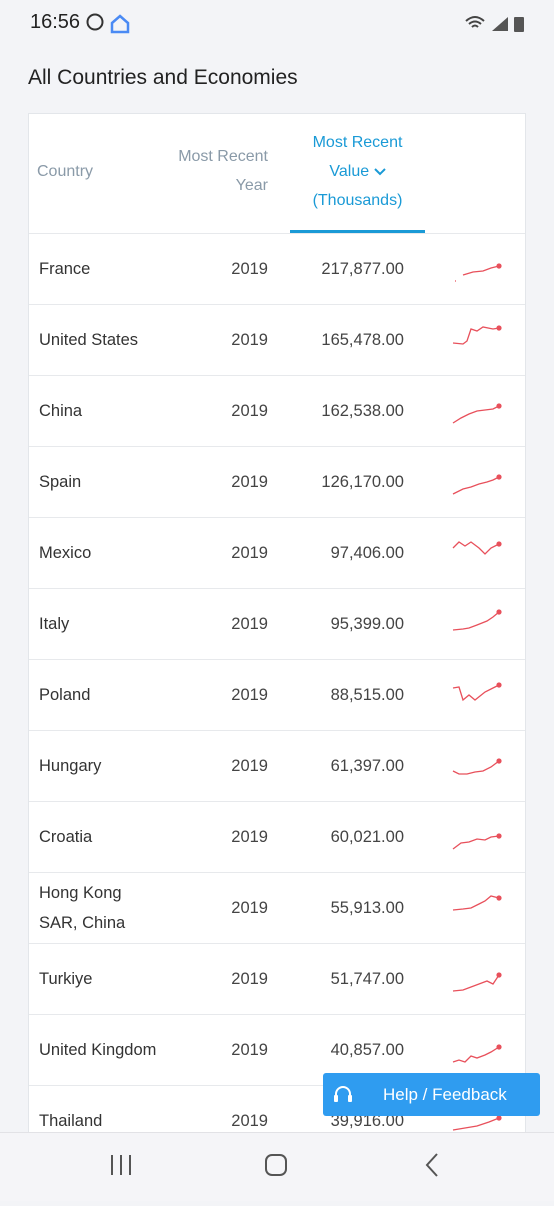  I want to click on table-row: Hungary 2019 61,397.00, so click(277, 765).